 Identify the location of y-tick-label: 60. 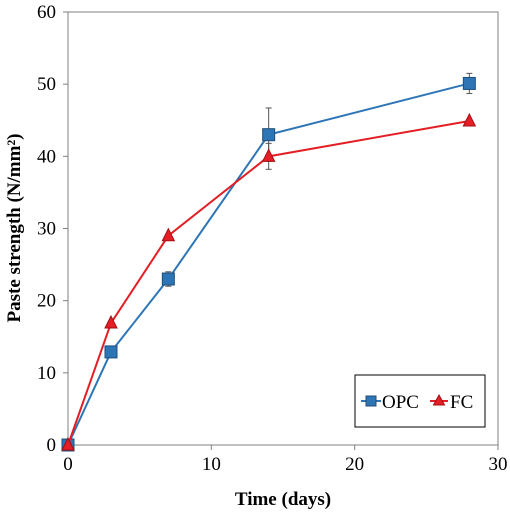
(46, 12).